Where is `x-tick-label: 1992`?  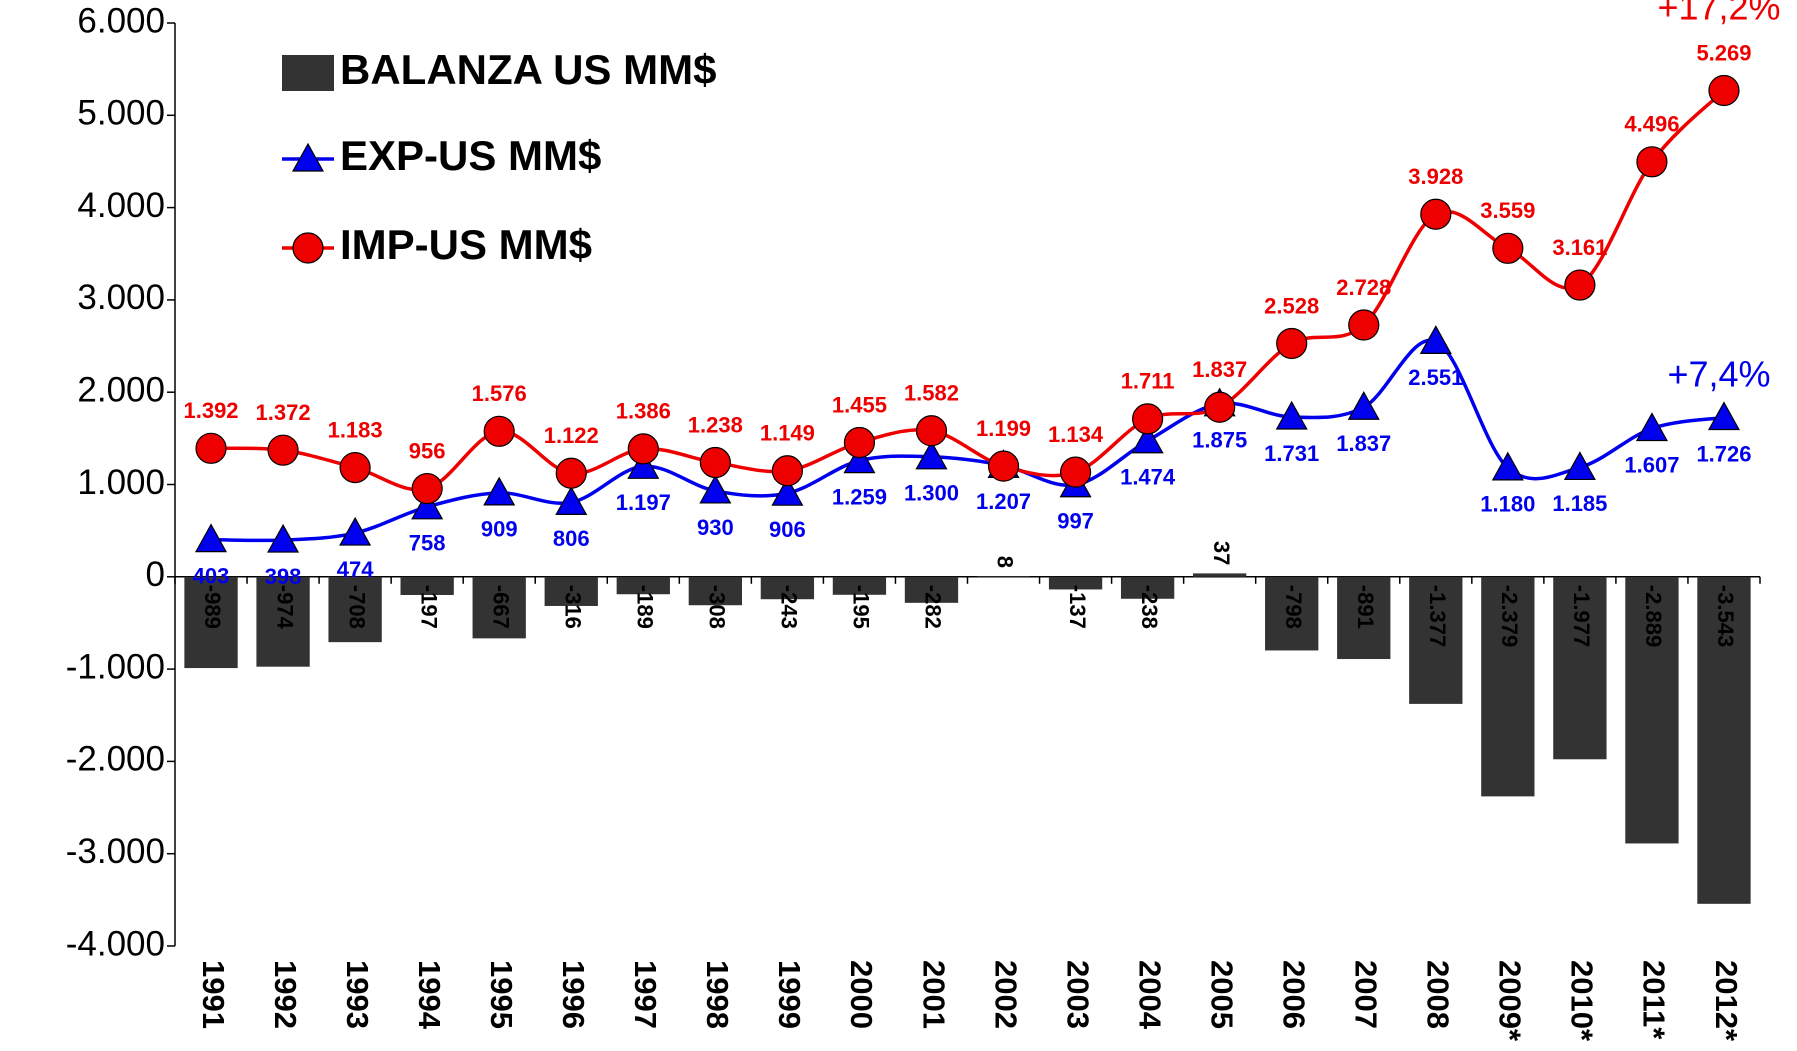
x-tick-label: 1992 is located at coordinates (285, 994).